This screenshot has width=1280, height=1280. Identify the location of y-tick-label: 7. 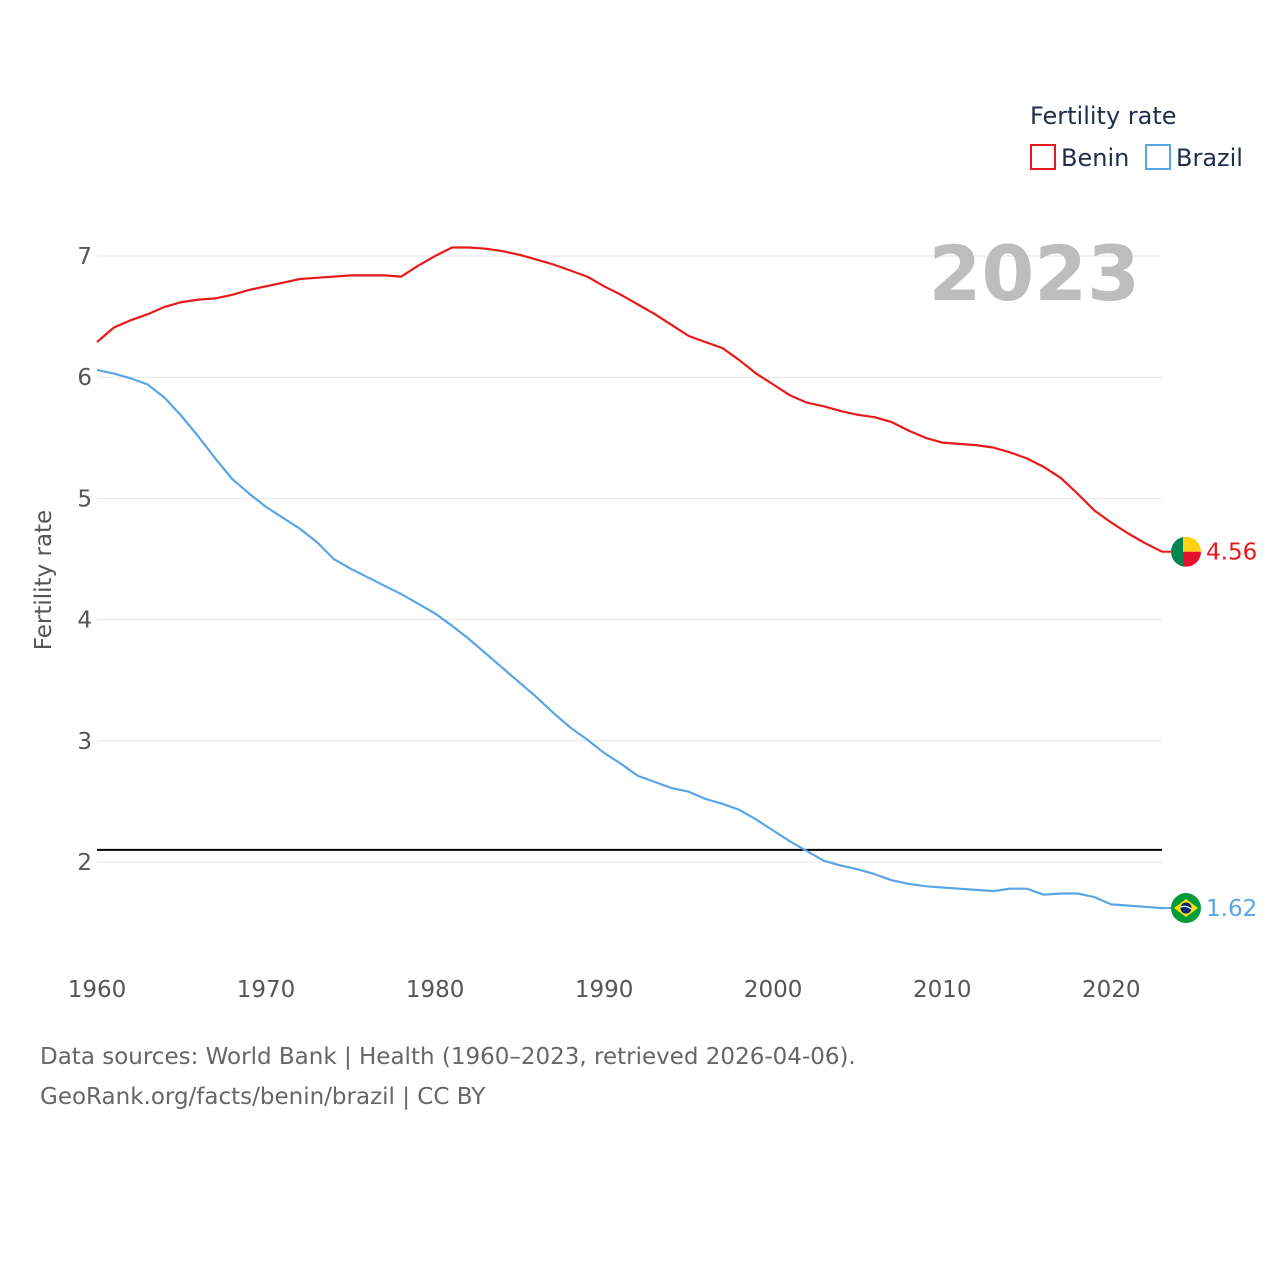
(84, 257).